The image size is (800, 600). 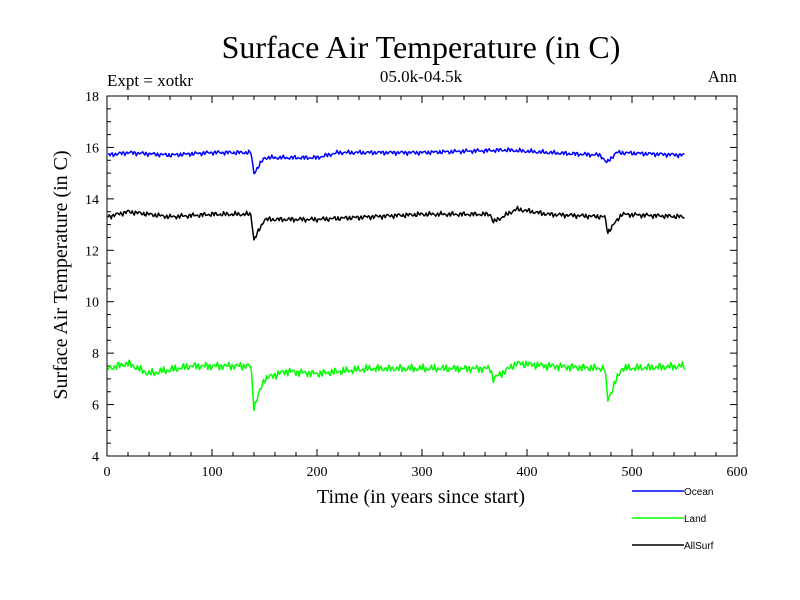 What do you see at coordinates (421, 47) in the screenshot?
I see `chart-title: Surface Air Temperature (in C)` at bounding box center [421, 47].